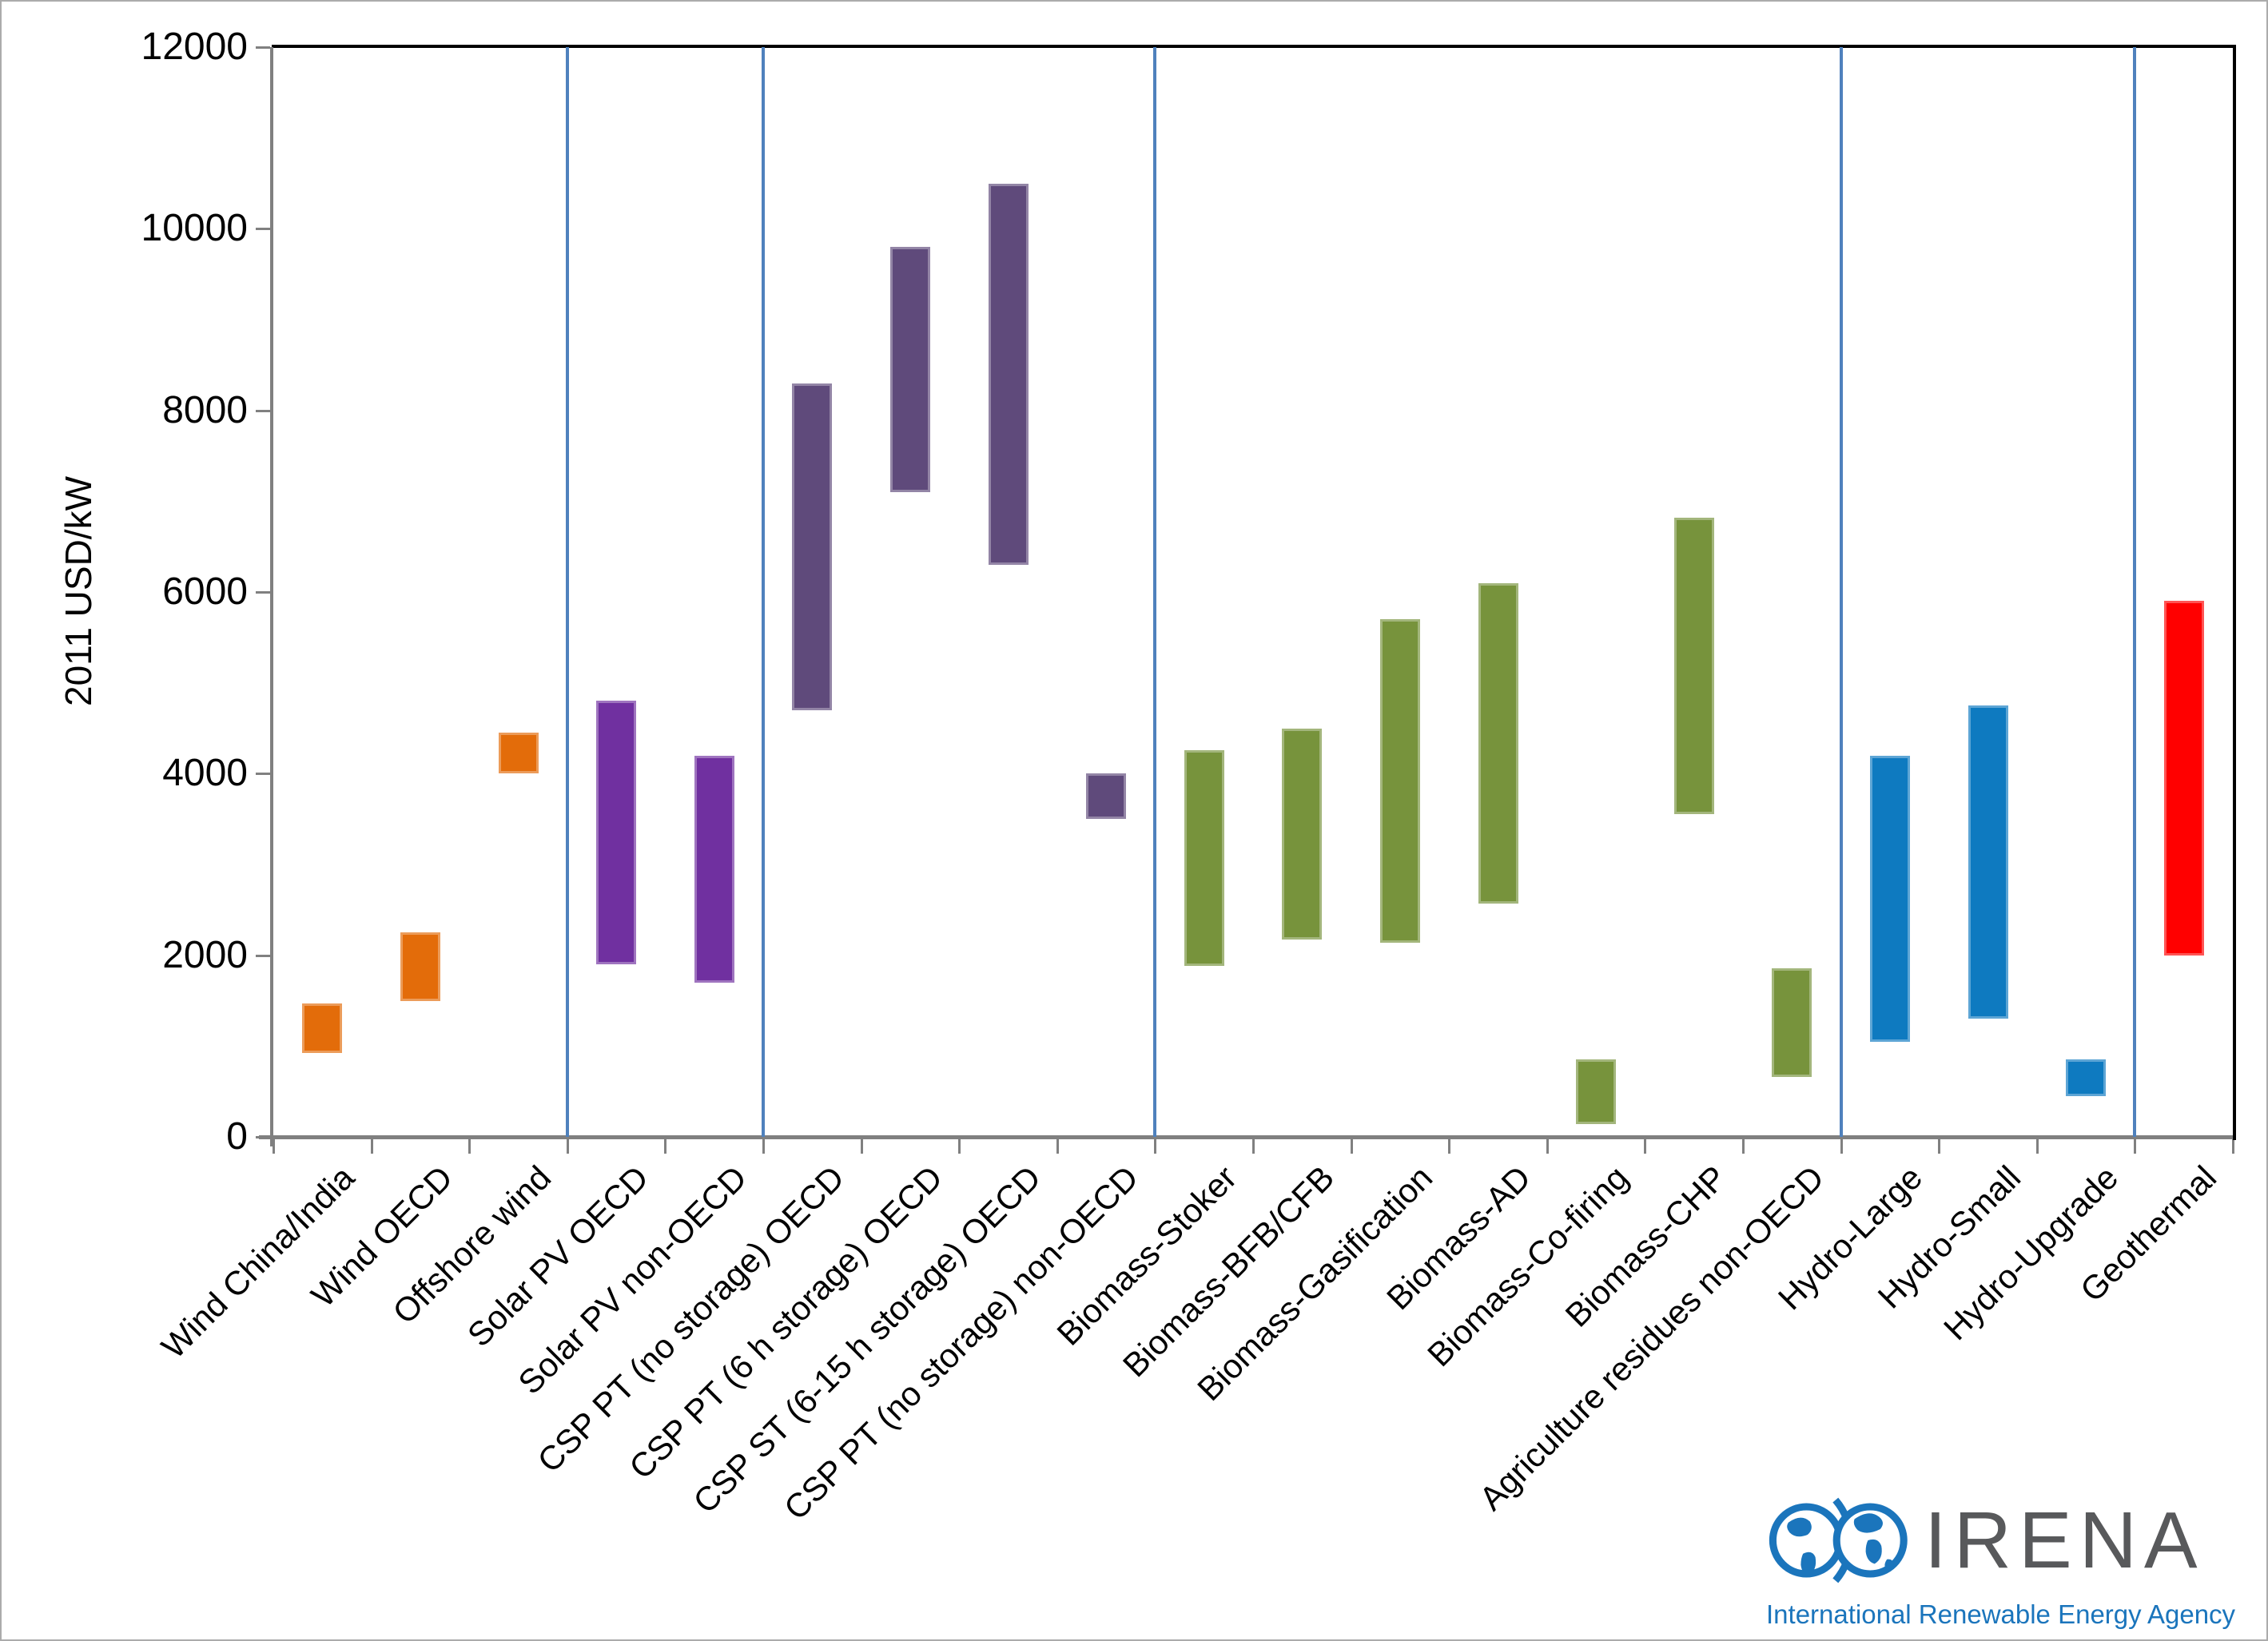 This screenshot has width=2268, height=1641. I want to click on plot-border-right, so click(2234, 592).